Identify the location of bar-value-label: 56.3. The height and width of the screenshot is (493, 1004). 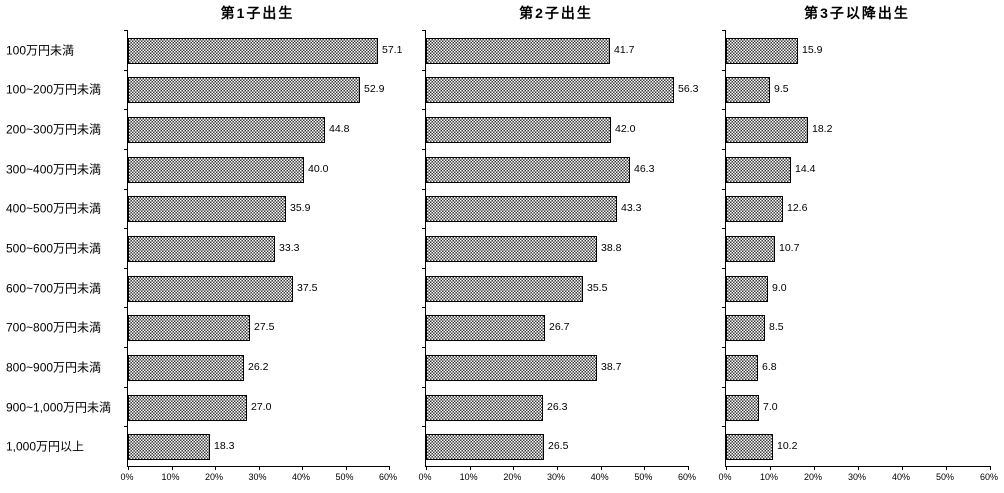
(688, 89).